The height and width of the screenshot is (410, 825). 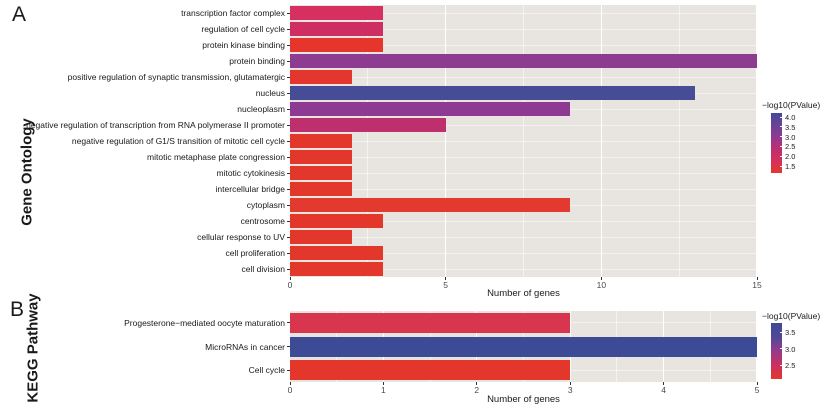 What do you see at coordinates (790, 117) in the screenshot?
I see `legend-tick-label: 4.0` at bounding box center [790, 117].